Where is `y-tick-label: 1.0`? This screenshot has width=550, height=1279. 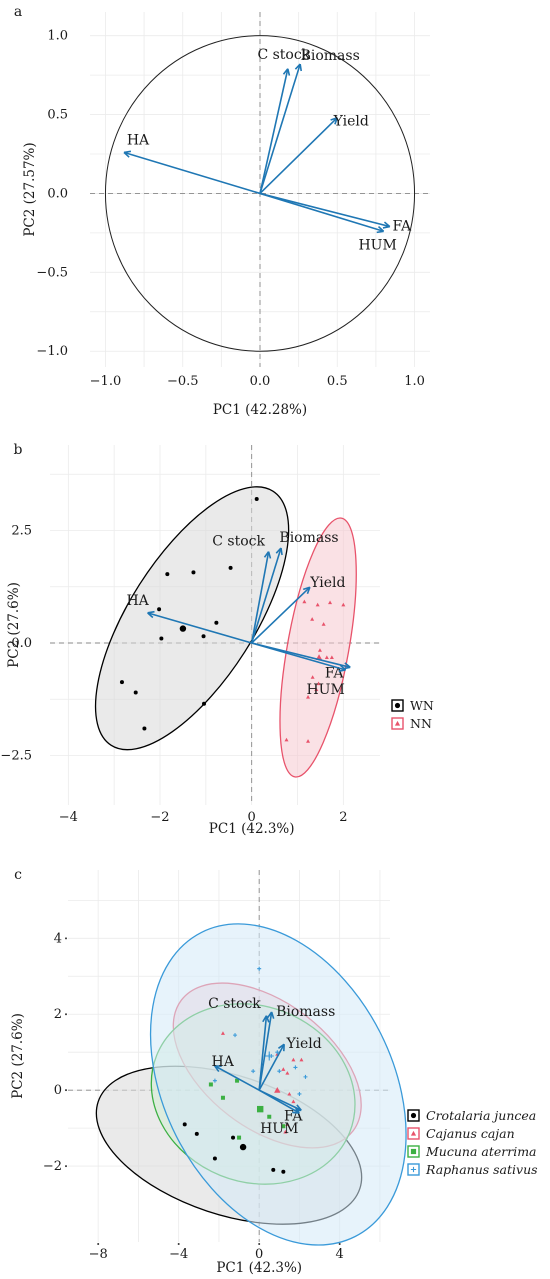
y-tick-label: 1.0 is located at coordinates (57, 36).